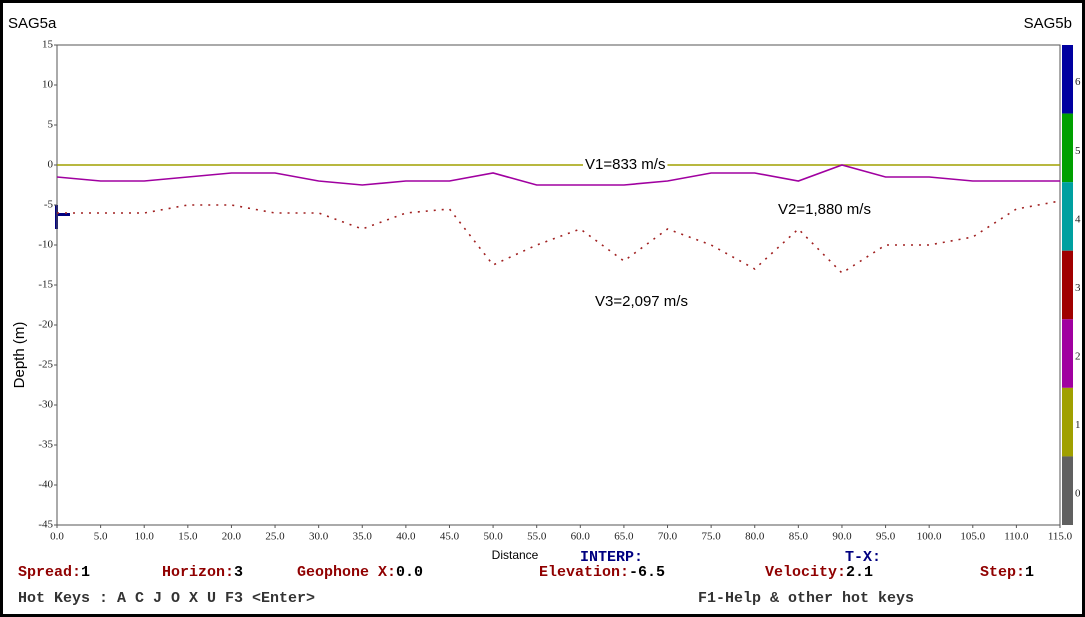 The width and height of the screenshot is (1085, 617). What do you see at coordinates (581, 537) in the screenshot?
I see `x-tick-label: 60.0` at bounding box center [581, 537].